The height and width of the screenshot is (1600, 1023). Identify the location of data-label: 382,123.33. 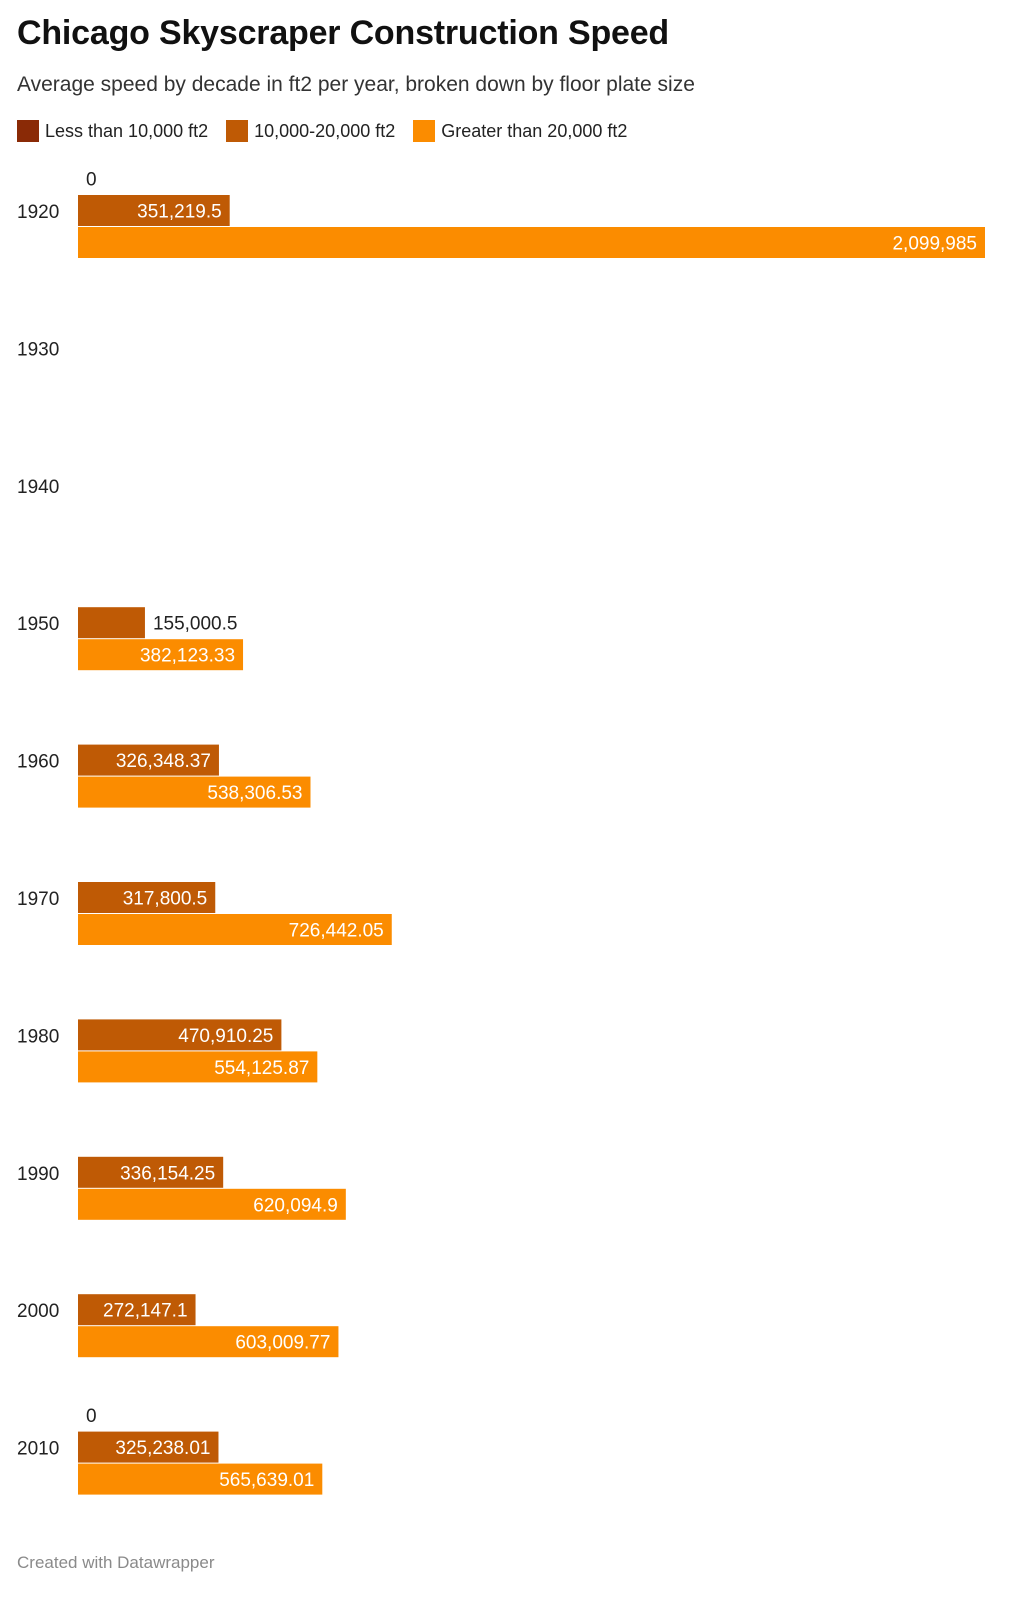
(187, 656).